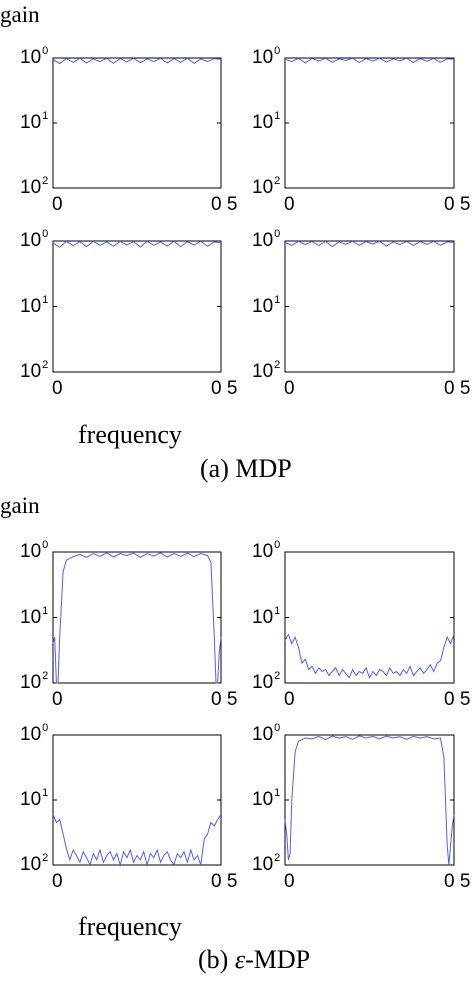  I want to click on bottom-caption-epsilon: ε, so click(240, 959).